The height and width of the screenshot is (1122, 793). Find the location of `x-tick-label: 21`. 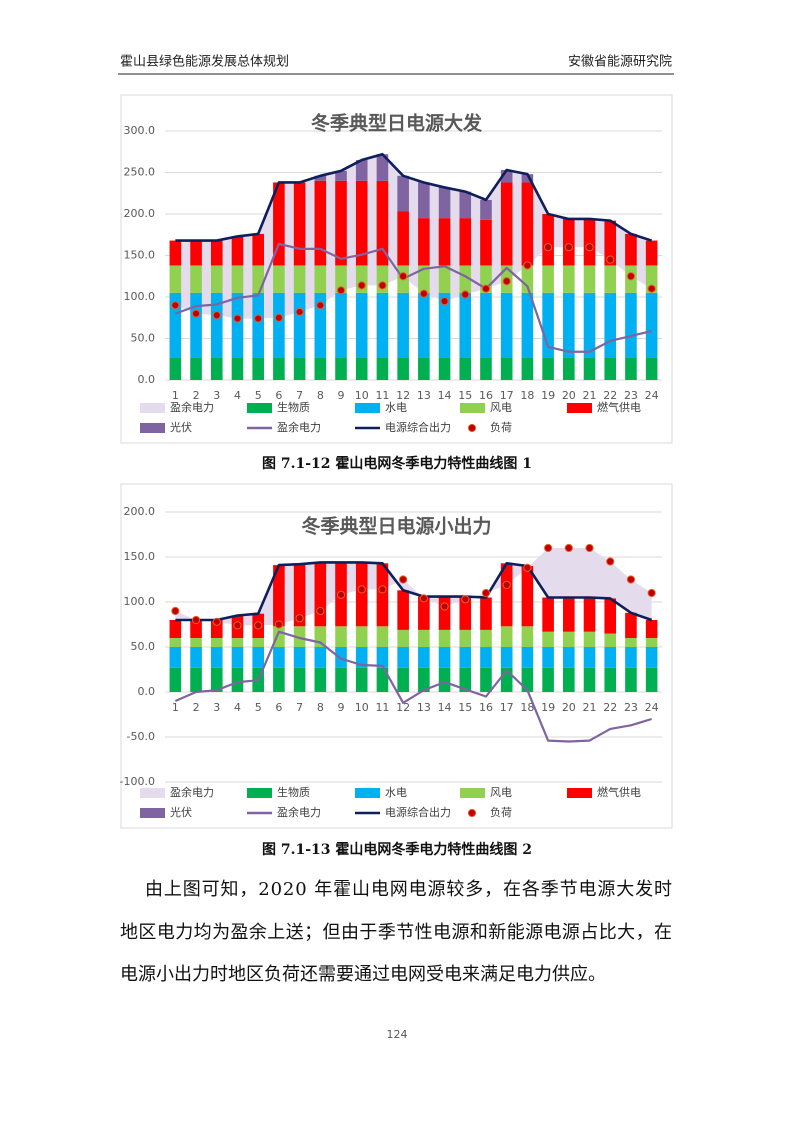

x-tick-label: 21 is located at coordinates (590, 707).